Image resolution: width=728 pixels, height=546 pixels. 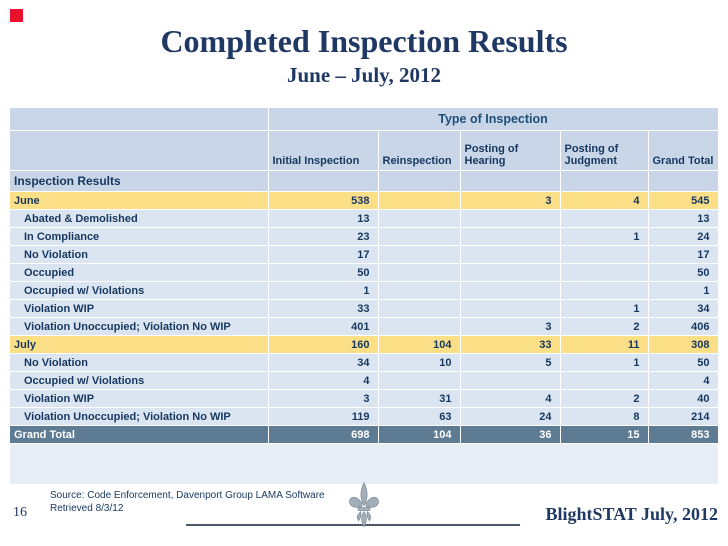 I want to click on section-header-row: Inspection Results, so click(x=364, y=181).